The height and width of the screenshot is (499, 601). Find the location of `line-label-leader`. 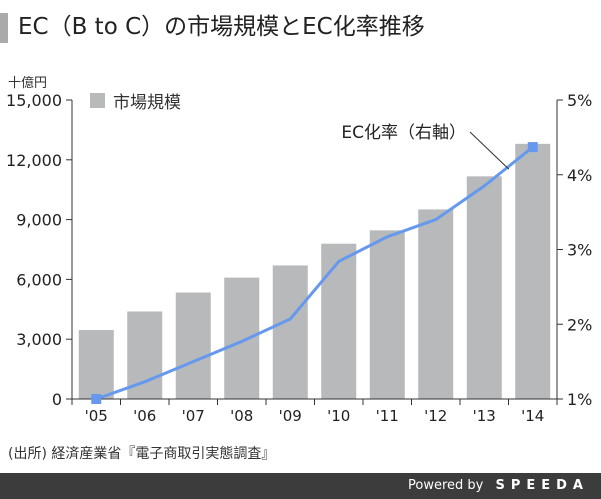

line-label-leader is located at coordinates (489, 150).